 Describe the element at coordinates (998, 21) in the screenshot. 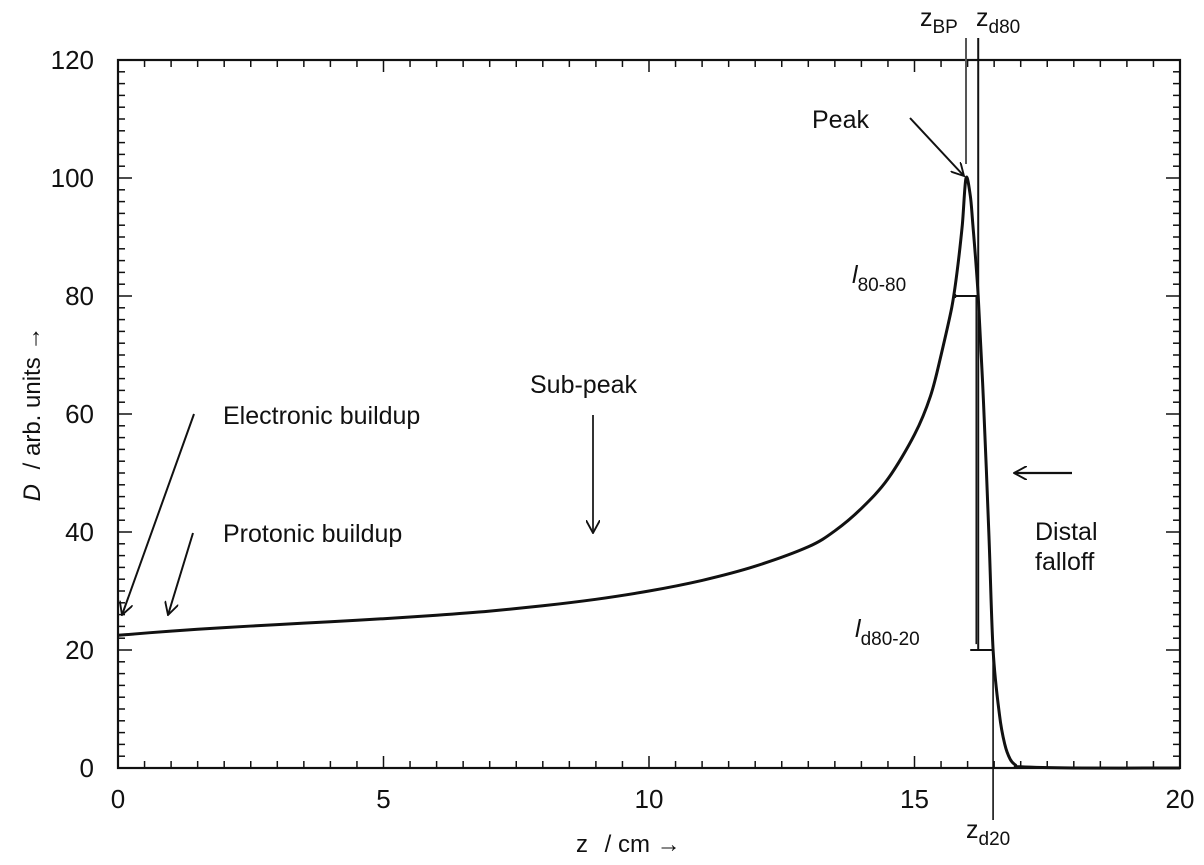

I see `z-d80-label: zd80` at that location.